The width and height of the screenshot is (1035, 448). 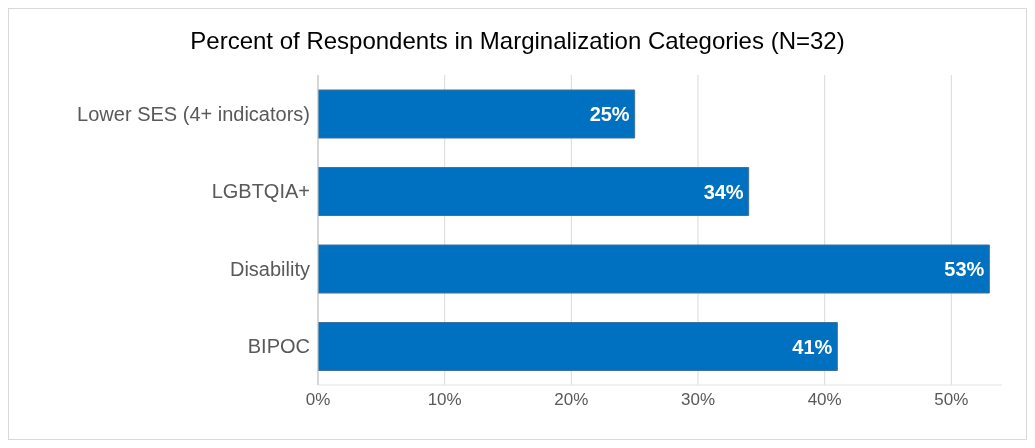 I want to click on x-tick-label: 0%, so click(x=318, y=400).